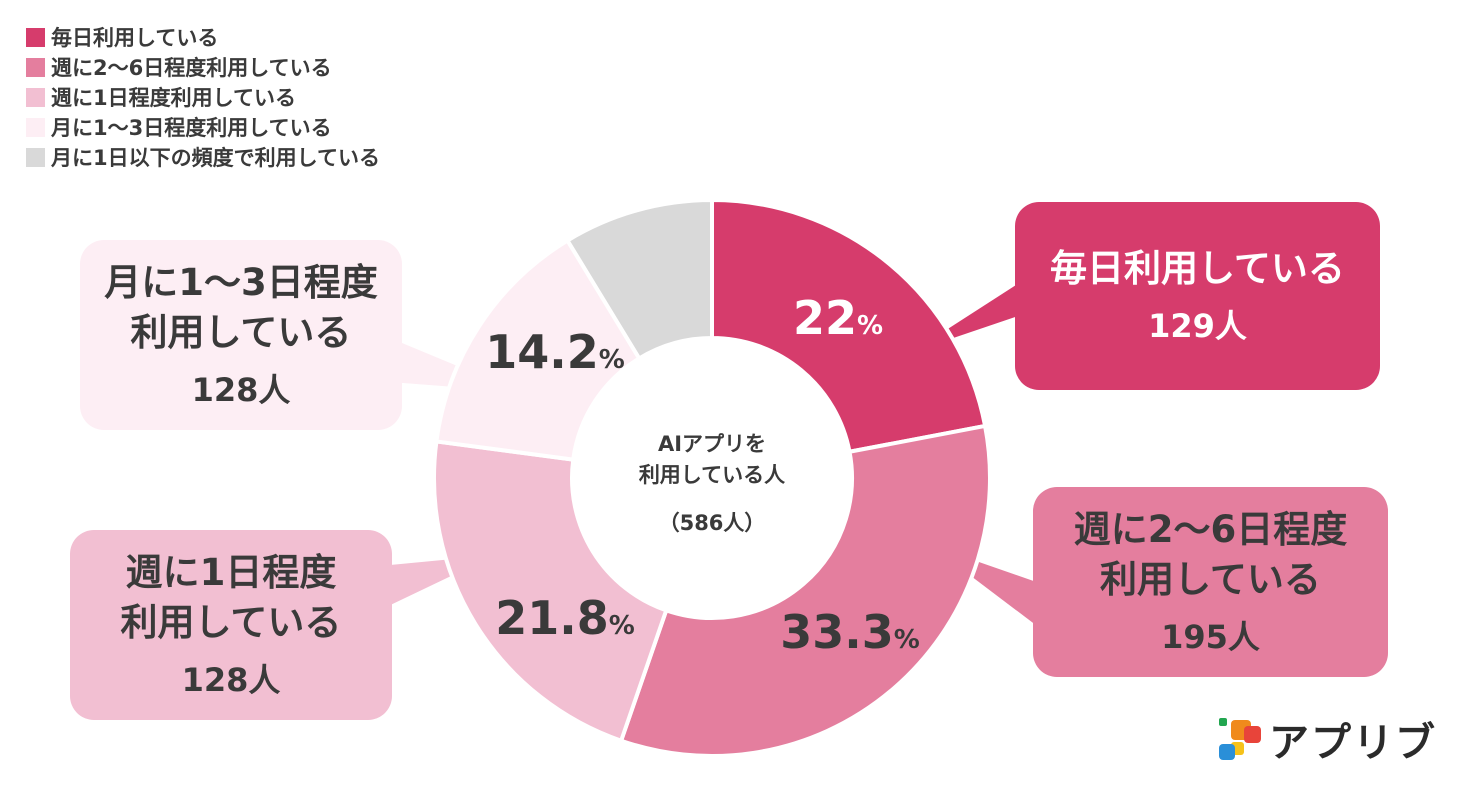 The height and width of the screenshot is (790, 1475). What do you see at coordinates (555, 352) in the screenshot?
I see `slice-label-monthly-1-3: 14.2%` at bounding box center [555, 352].